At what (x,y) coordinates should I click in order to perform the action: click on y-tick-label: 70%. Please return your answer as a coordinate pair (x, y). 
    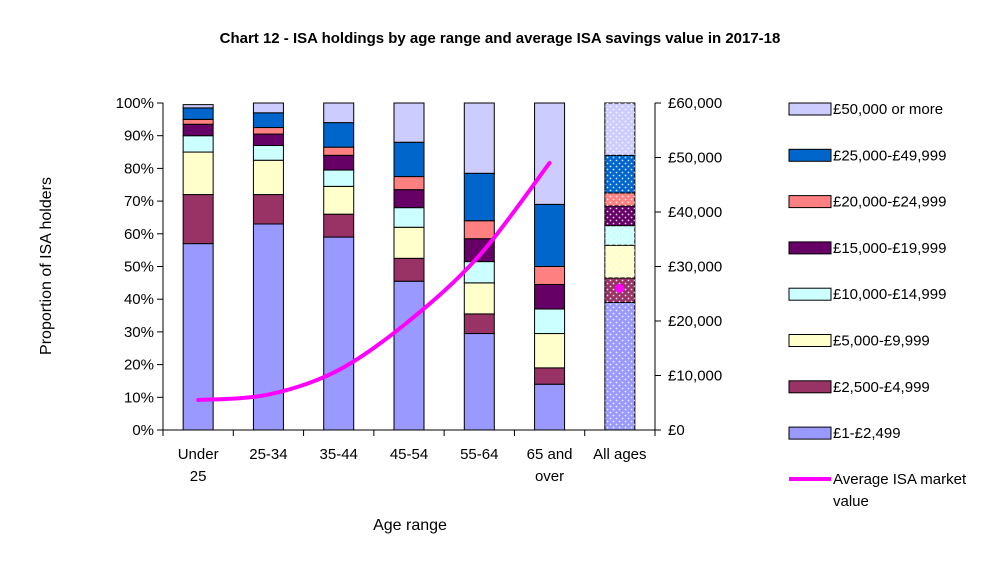
    Looking at the image, I should click on (139, 201).